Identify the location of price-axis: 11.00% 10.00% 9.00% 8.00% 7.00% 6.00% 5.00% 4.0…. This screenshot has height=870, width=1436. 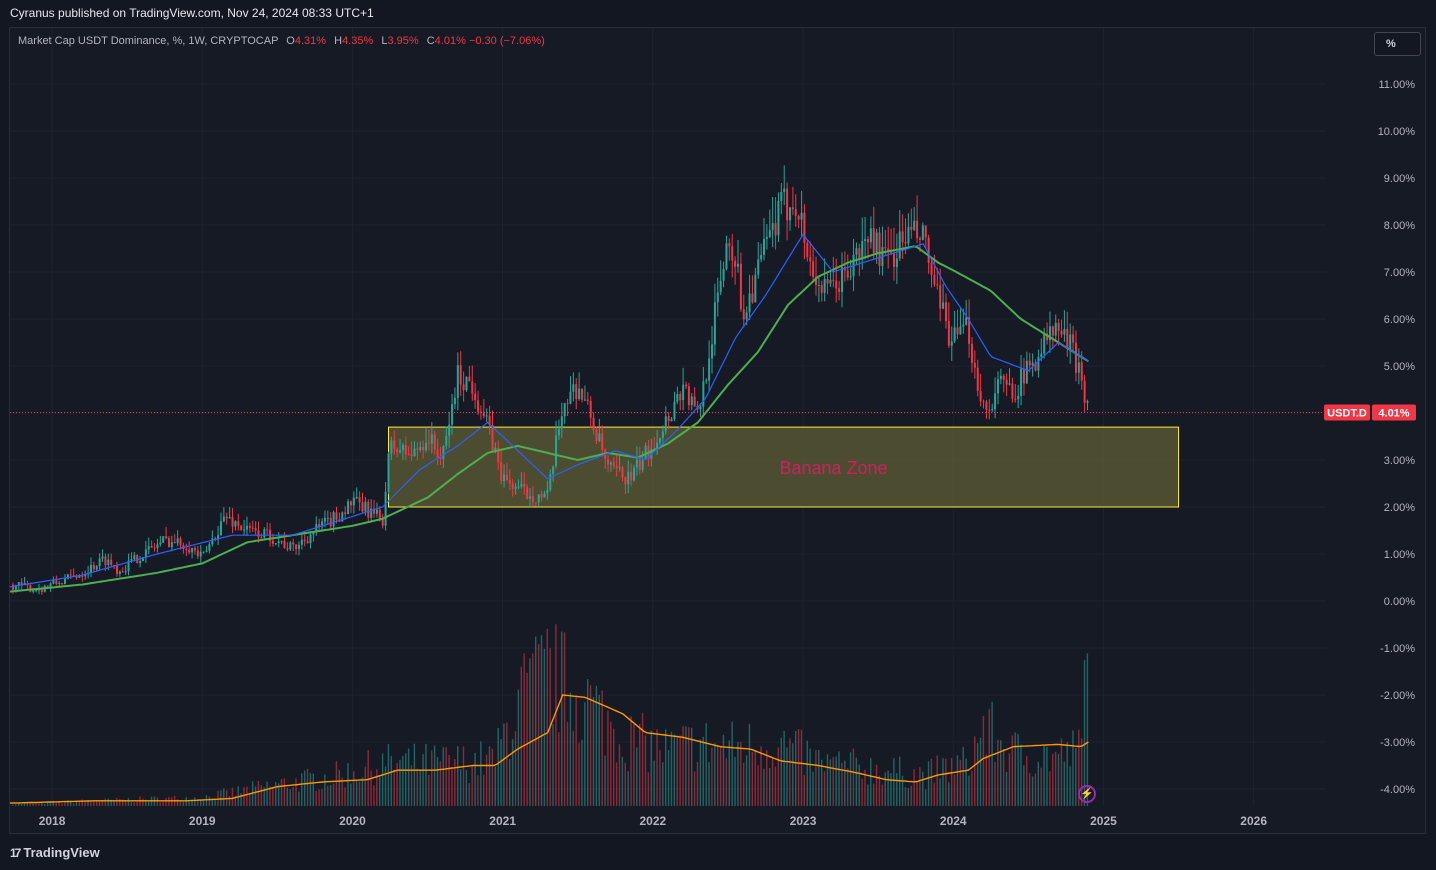
(1397, 437).